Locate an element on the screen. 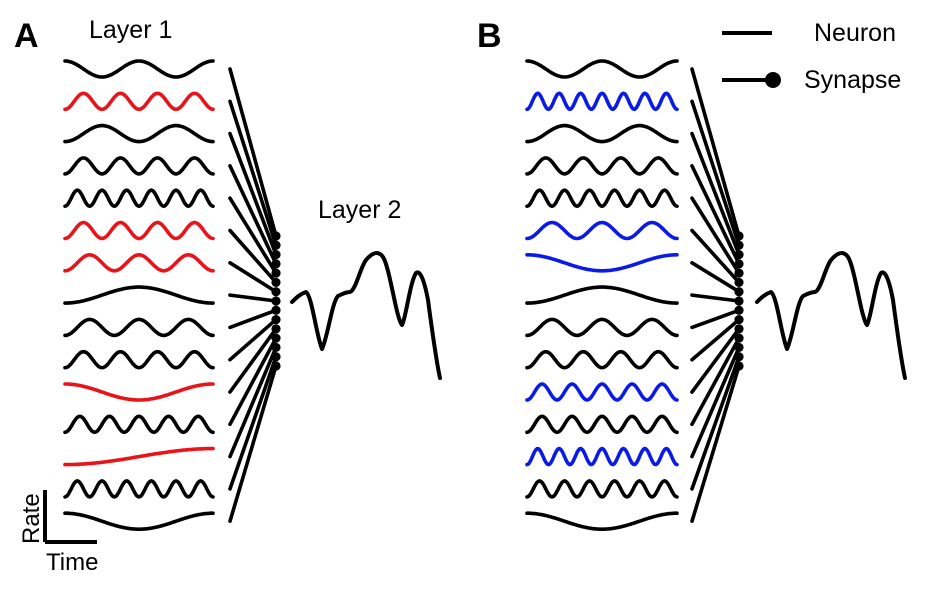 The width and height of the screenshot is (927, 600). panel-a-synapses is located at coordinates (254, 295).